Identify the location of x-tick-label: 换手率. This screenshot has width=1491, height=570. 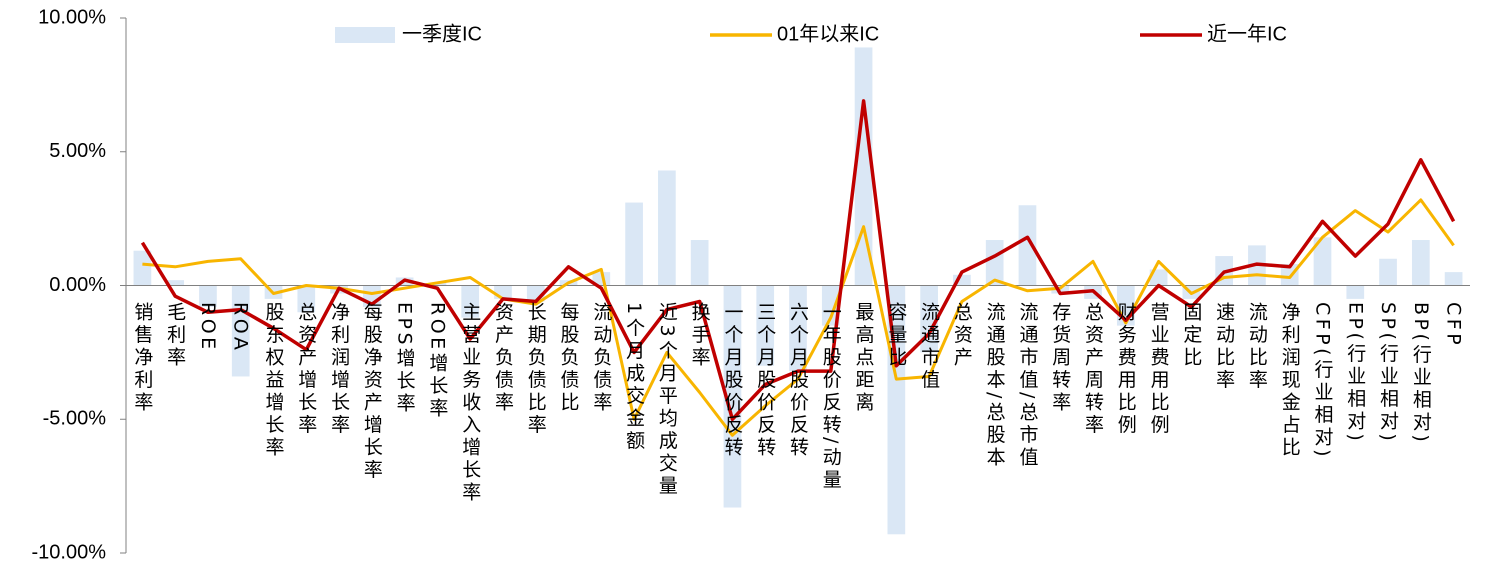
(699, 336).